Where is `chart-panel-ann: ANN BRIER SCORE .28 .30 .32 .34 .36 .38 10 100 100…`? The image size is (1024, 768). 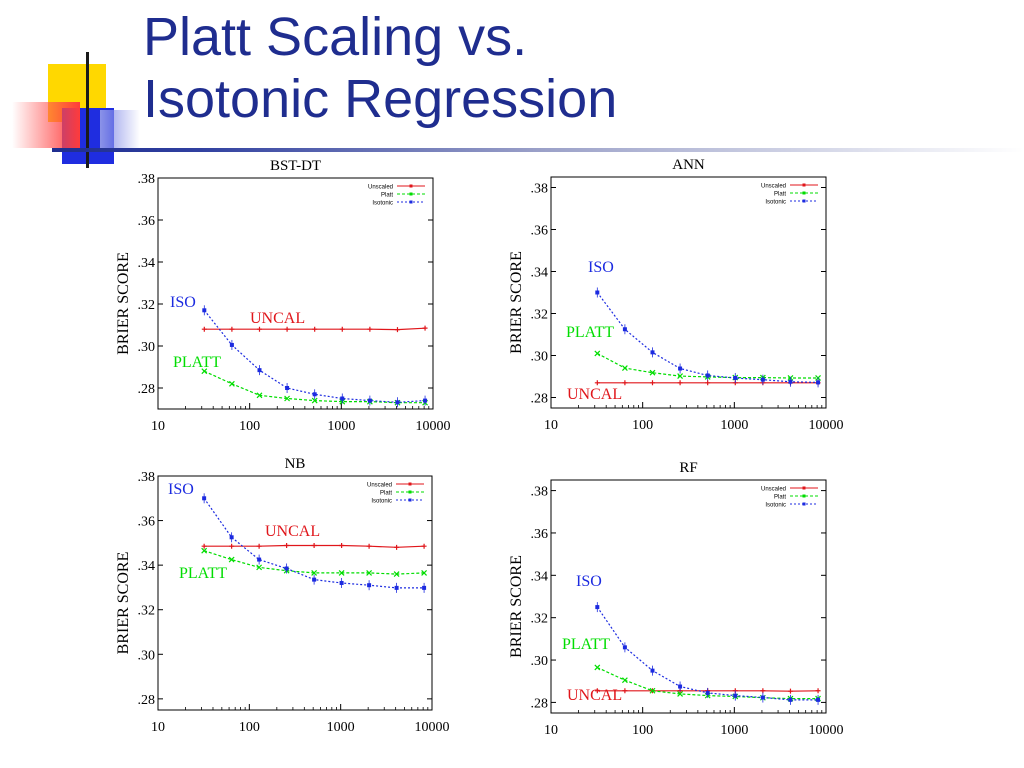 chart-panel-ann: ANN BRIER SCORE .28 .30 .32 .34 .36 .38 10 100 100… is located at coordinates (676, 295).